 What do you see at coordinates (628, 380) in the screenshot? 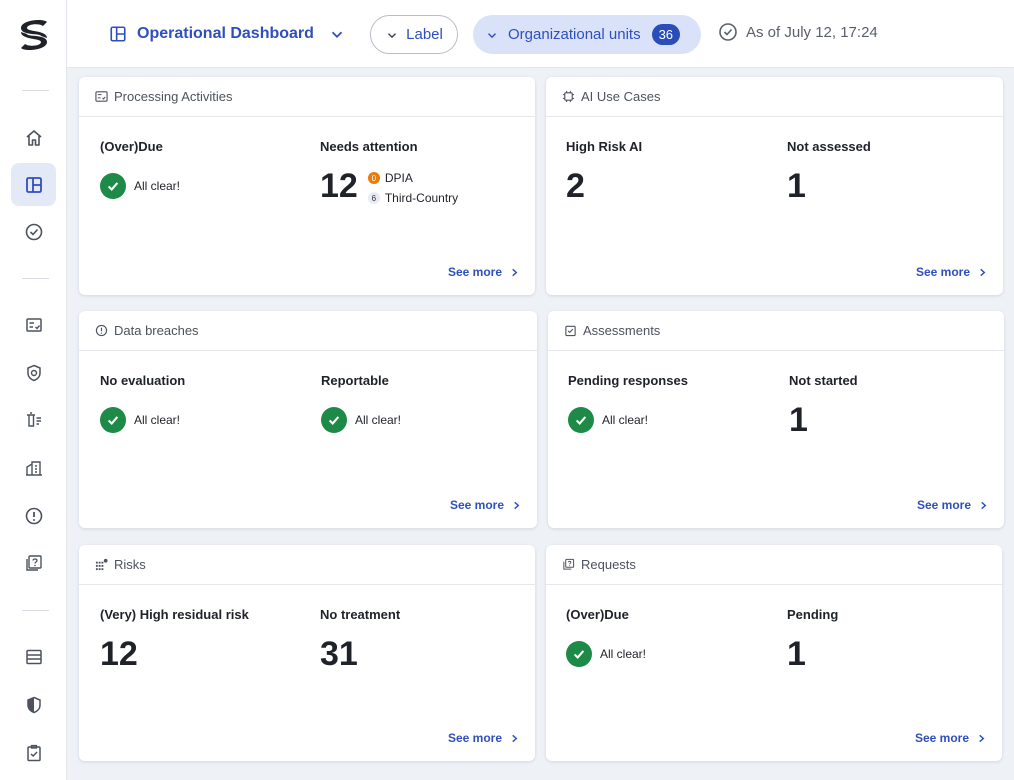
I see `column-title: Pending responses` at bounding box center [628, 380].